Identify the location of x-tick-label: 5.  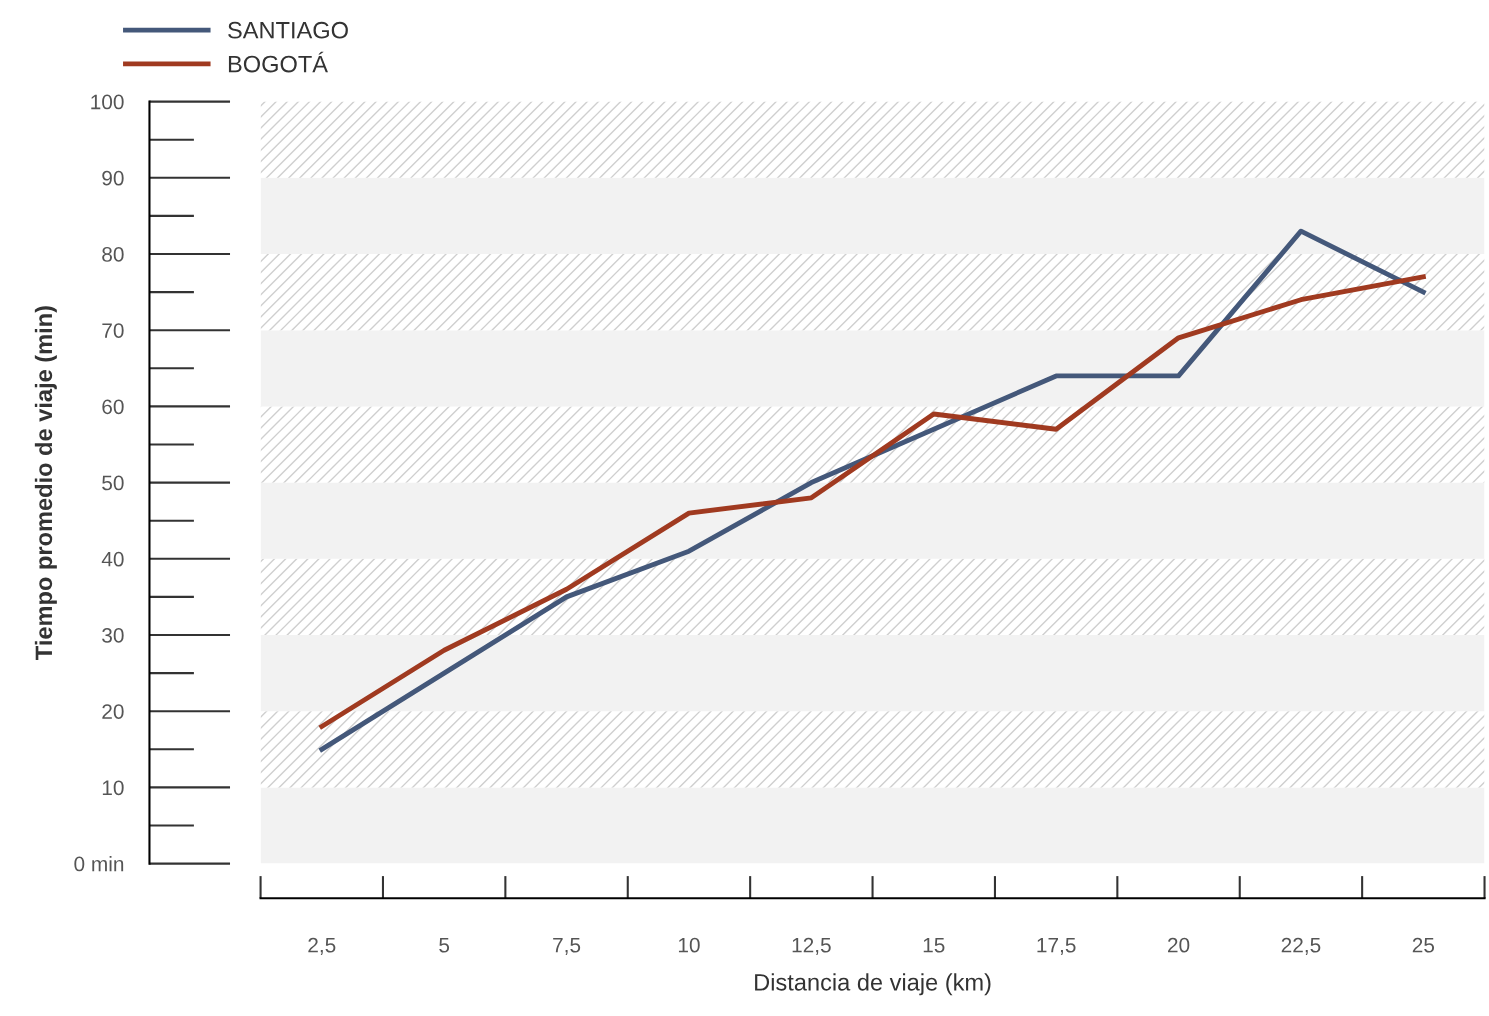
(444, 945).